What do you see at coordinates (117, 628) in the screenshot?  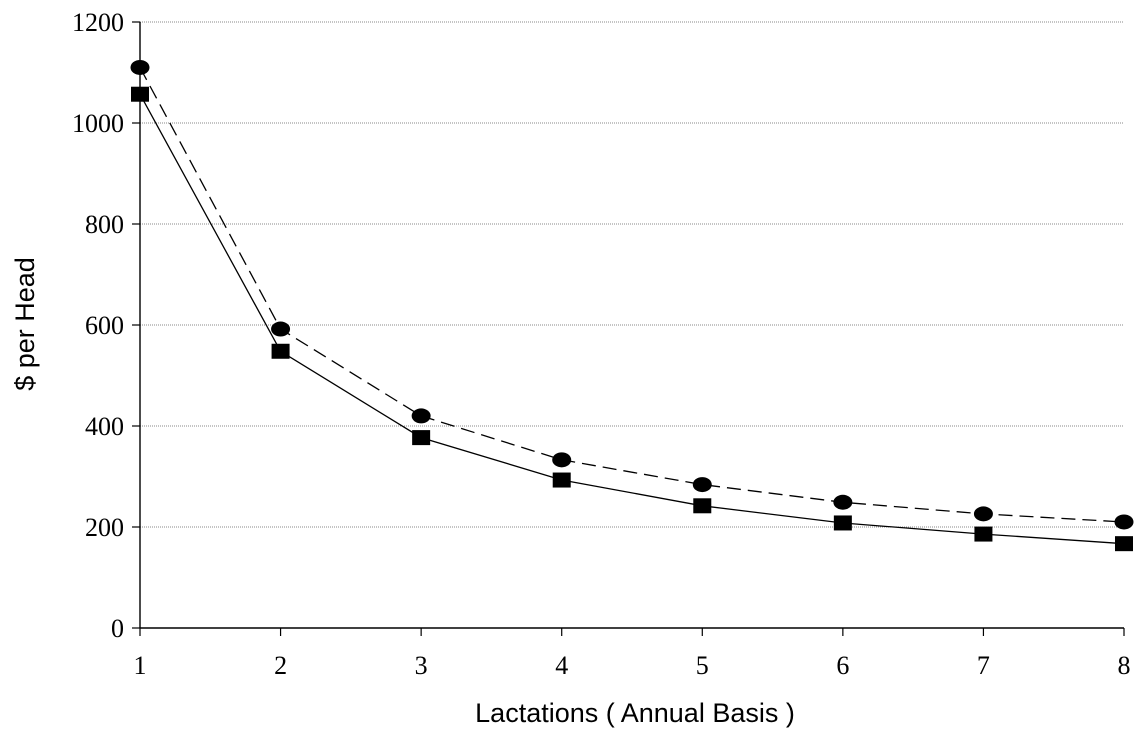 I see `y-tick-label: 0` at bounding box center [117, 628].